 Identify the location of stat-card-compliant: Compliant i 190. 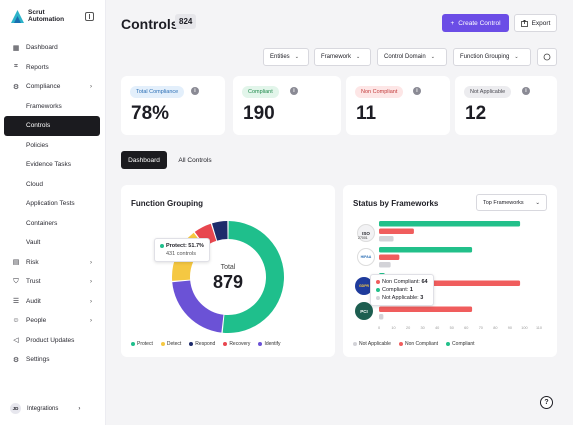
(287, 105).